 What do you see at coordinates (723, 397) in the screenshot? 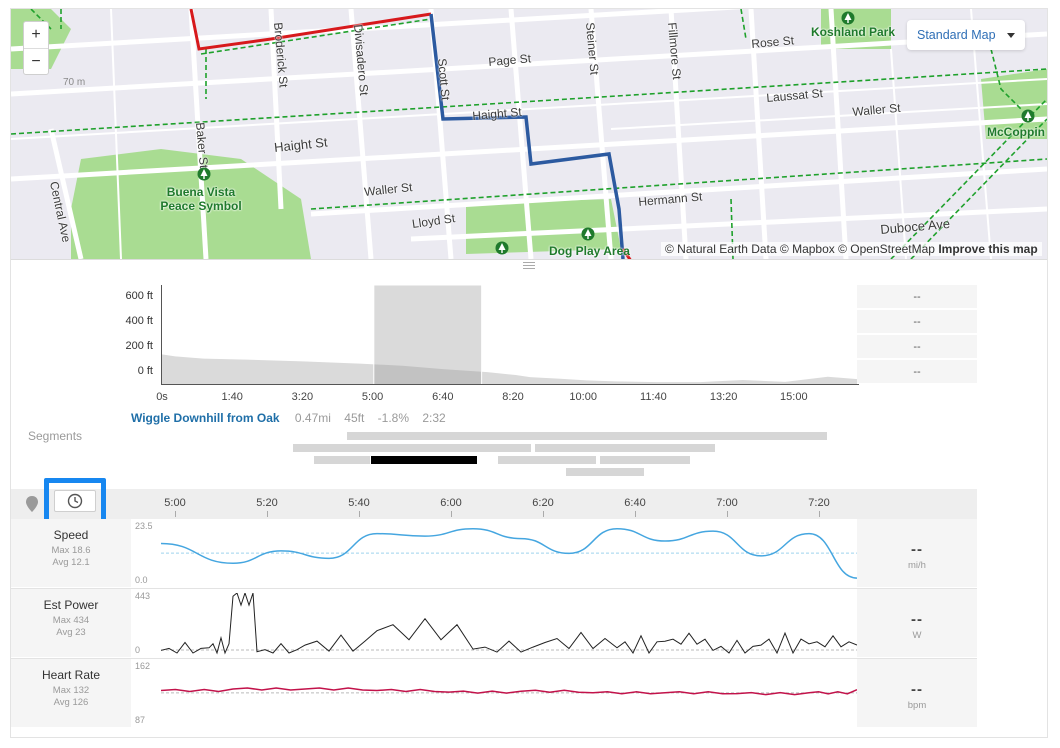
I see `elevation-x-tick: 13:20` at bounding box center [723, 397].